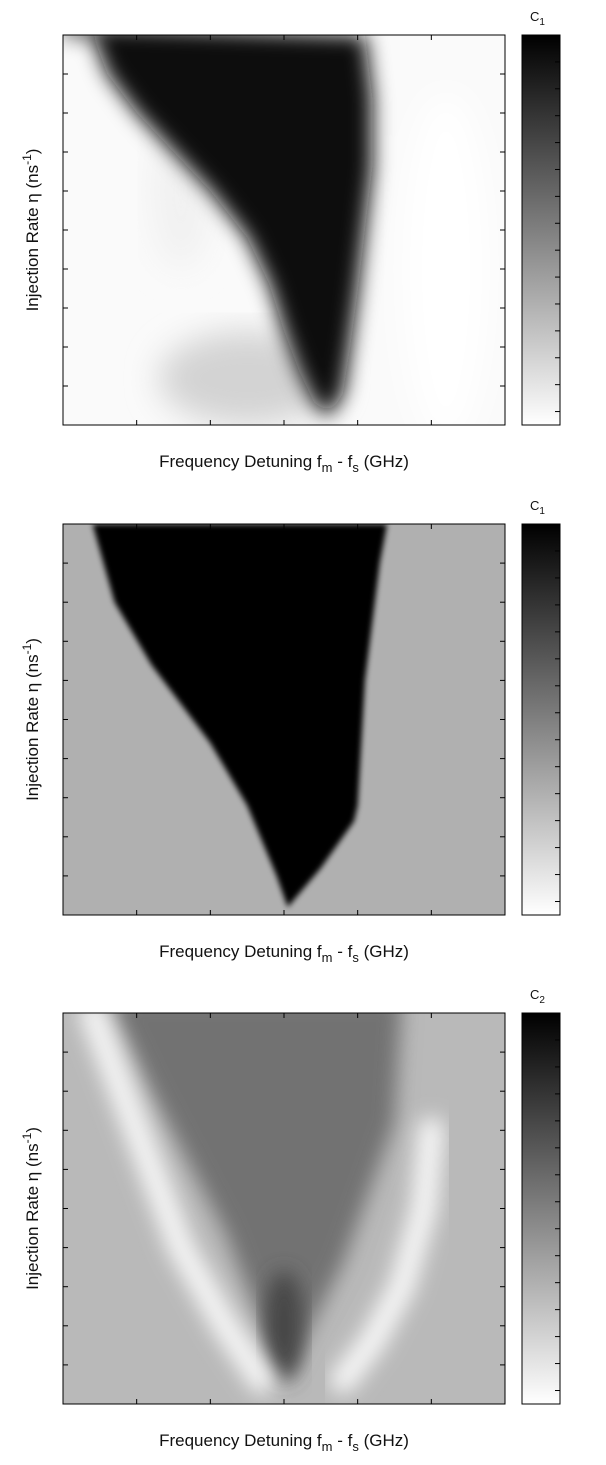 The image size is (606, 1465). I want to click on heatmap-white-band-left, so click(177, 1203).